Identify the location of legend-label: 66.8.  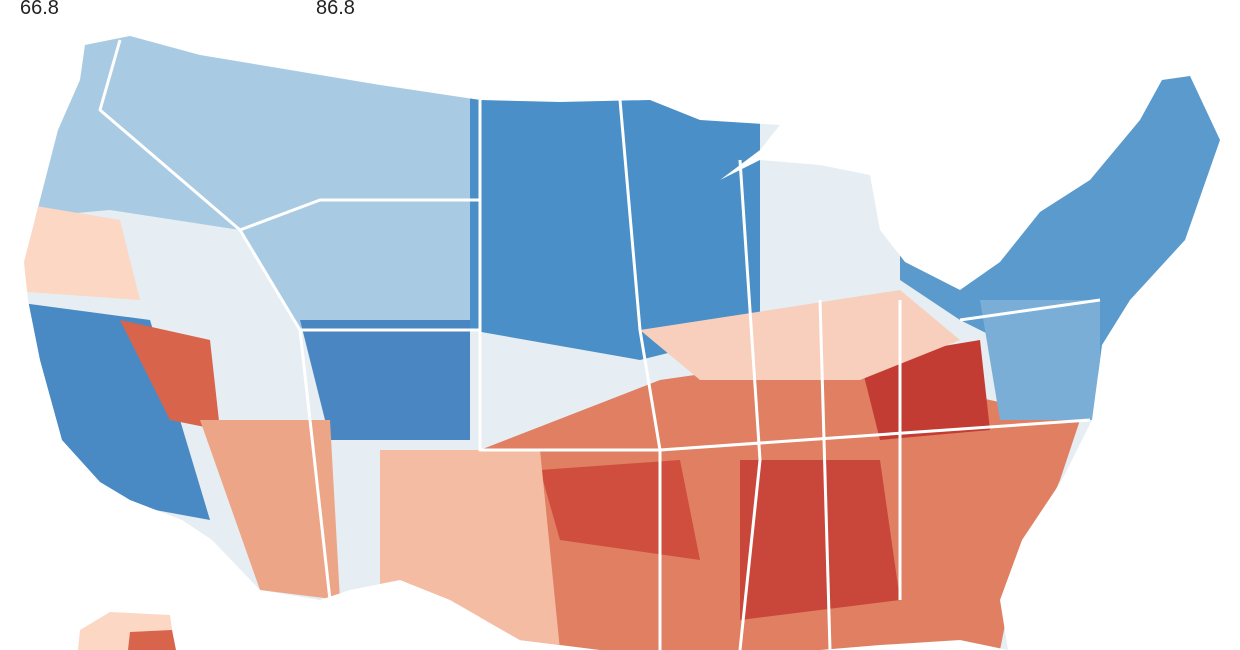
(39, 9).